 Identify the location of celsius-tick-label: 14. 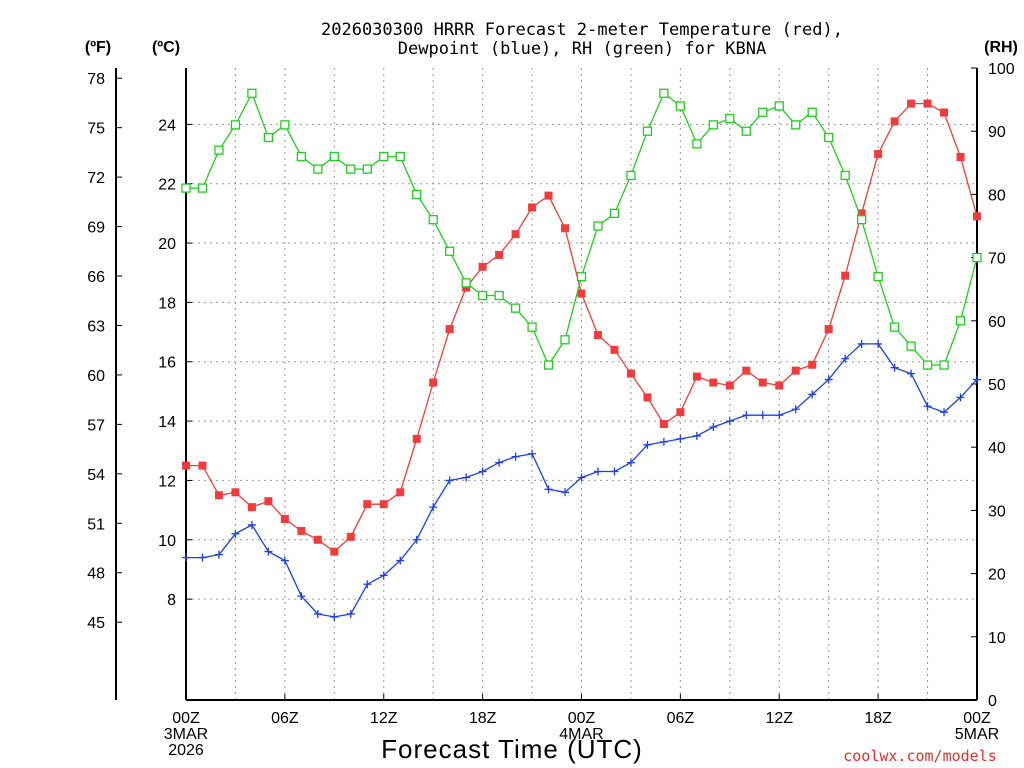
(167, 422).